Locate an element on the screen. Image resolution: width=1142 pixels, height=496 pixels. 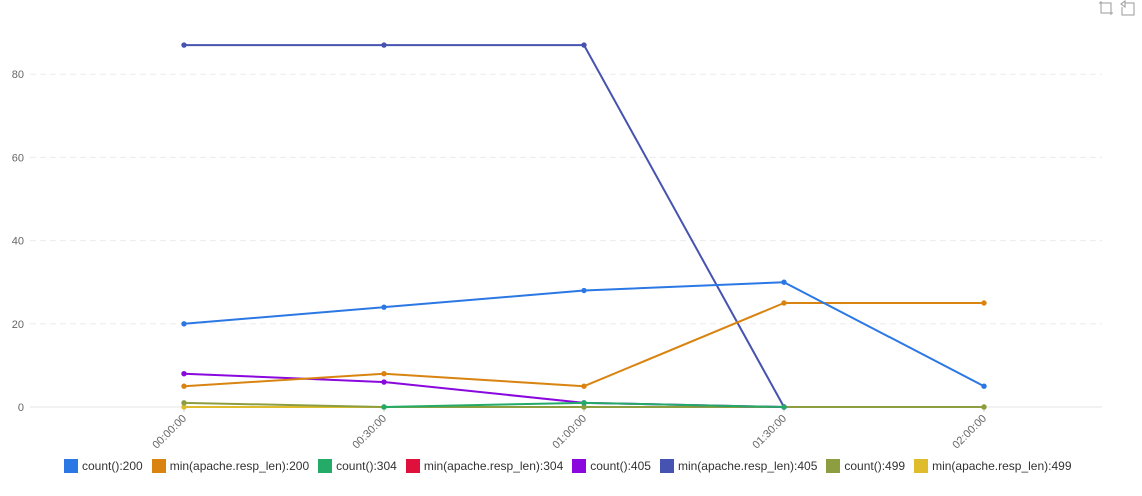
y-tick-label: 60 is located at coordinates (18, 158).